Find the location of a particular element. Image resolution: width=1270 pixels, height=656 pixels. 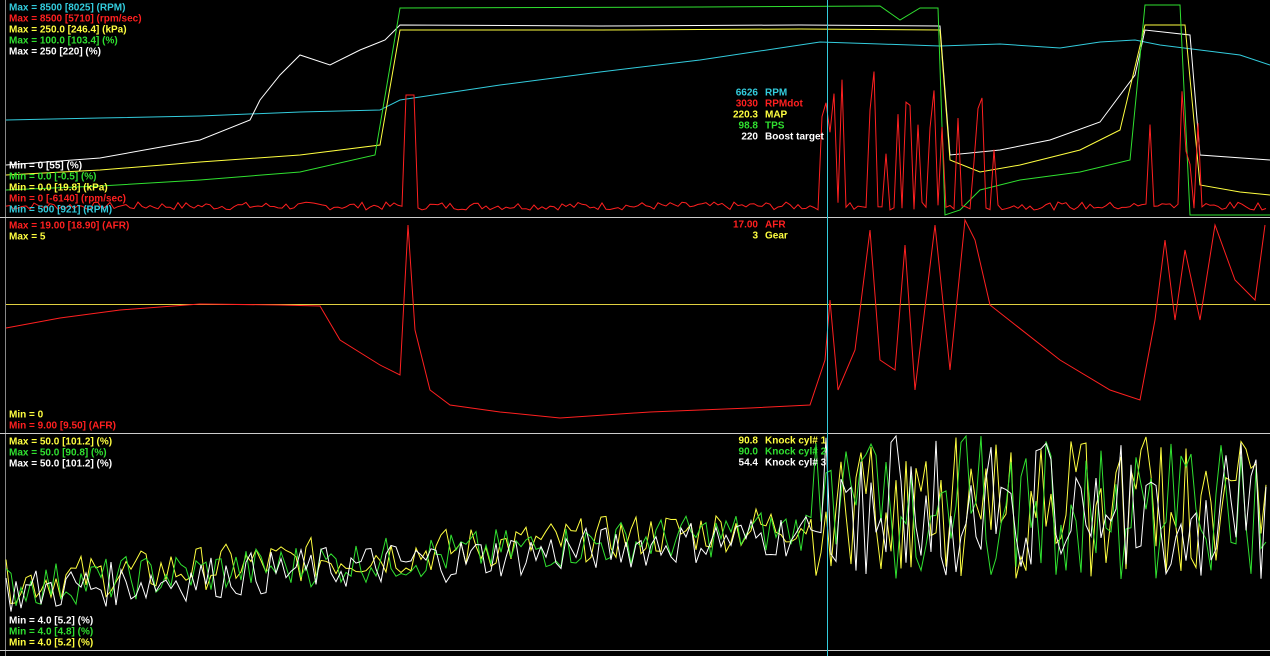

min-label: Min = 4.0 [4.8] (%) is located at coordinates (51, 632).